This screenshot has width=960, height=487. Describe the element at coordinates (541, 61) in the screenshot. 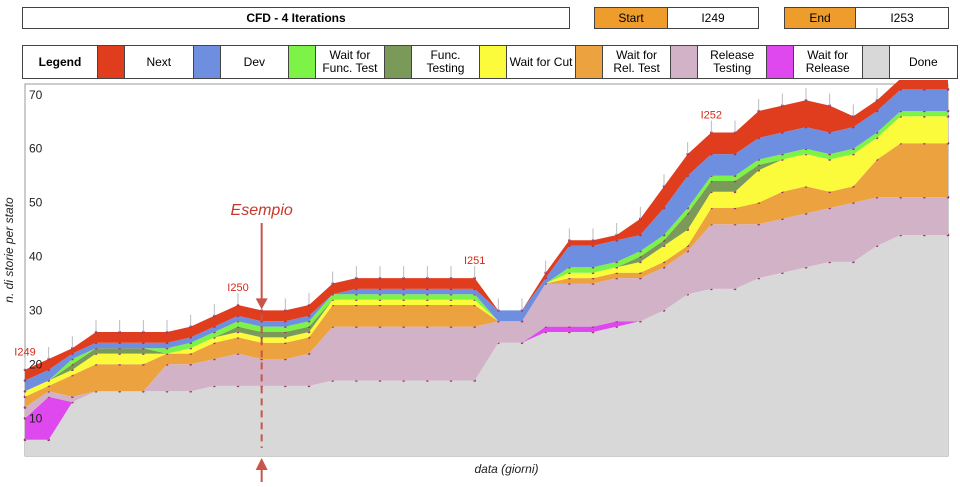

I see `legend-label: Wait for Cut` at that location.